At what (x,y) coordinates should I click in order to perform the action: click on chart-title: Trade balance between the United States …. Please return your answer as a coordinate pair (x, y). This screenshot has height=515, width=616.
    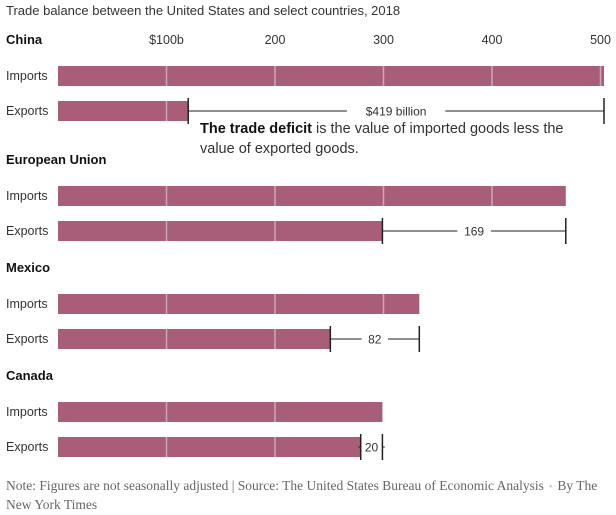
    Looking at the image, I should click on (203, 10).